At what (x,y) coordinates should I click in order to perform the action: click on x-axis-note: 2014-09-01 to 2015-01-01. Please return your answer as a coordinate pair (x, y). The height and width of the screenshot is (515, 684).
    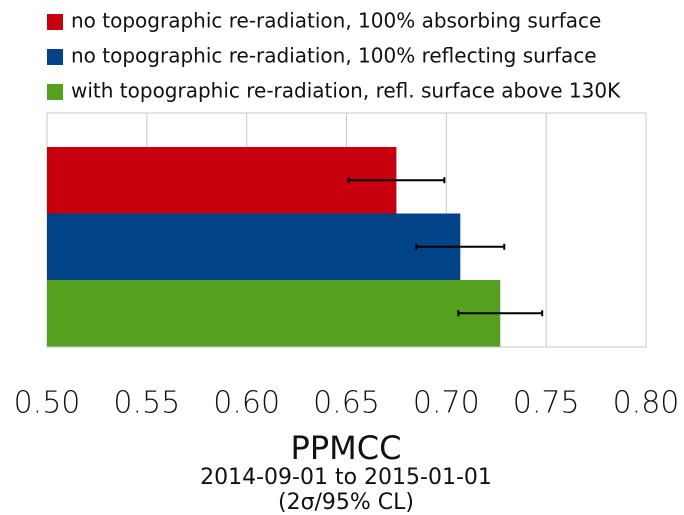
    Looking at the image, I should click on (346, 477).